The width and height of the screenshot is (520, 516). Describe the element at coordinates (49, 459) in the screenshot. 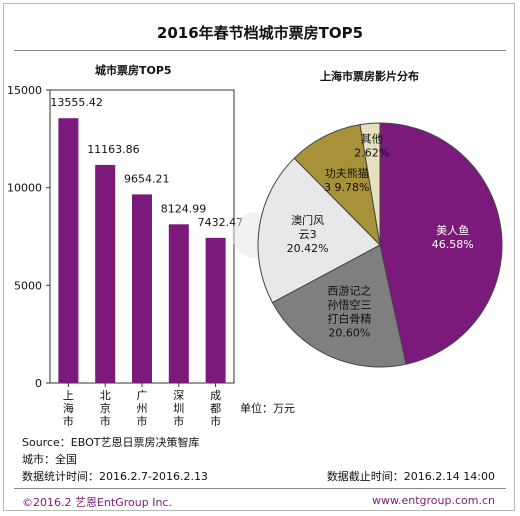

I see `city-note: 城市：全国` at that location.